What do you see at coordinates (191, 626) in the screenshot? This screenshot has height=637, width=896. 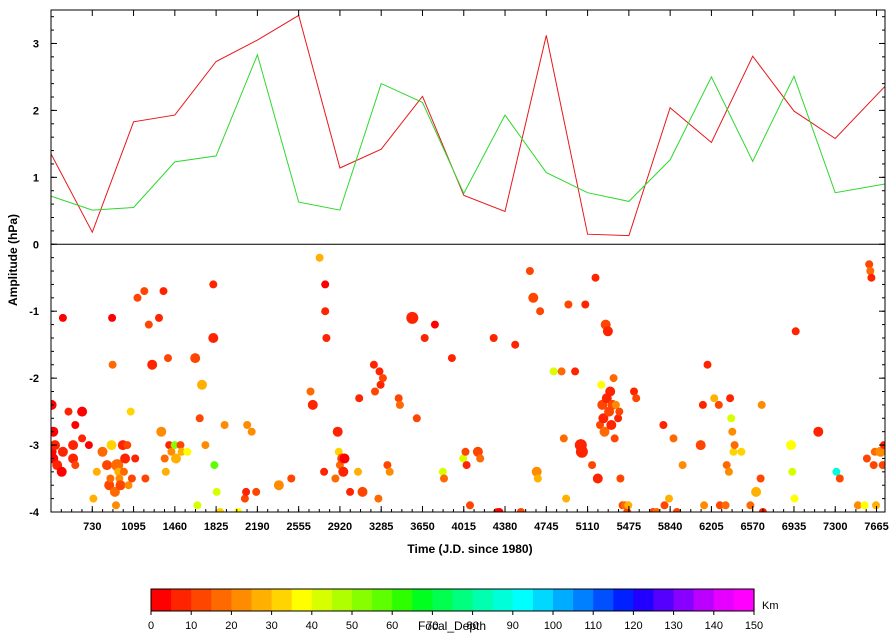 I see `colorbar-tick-label: 10` at bounding box center [191, 626].